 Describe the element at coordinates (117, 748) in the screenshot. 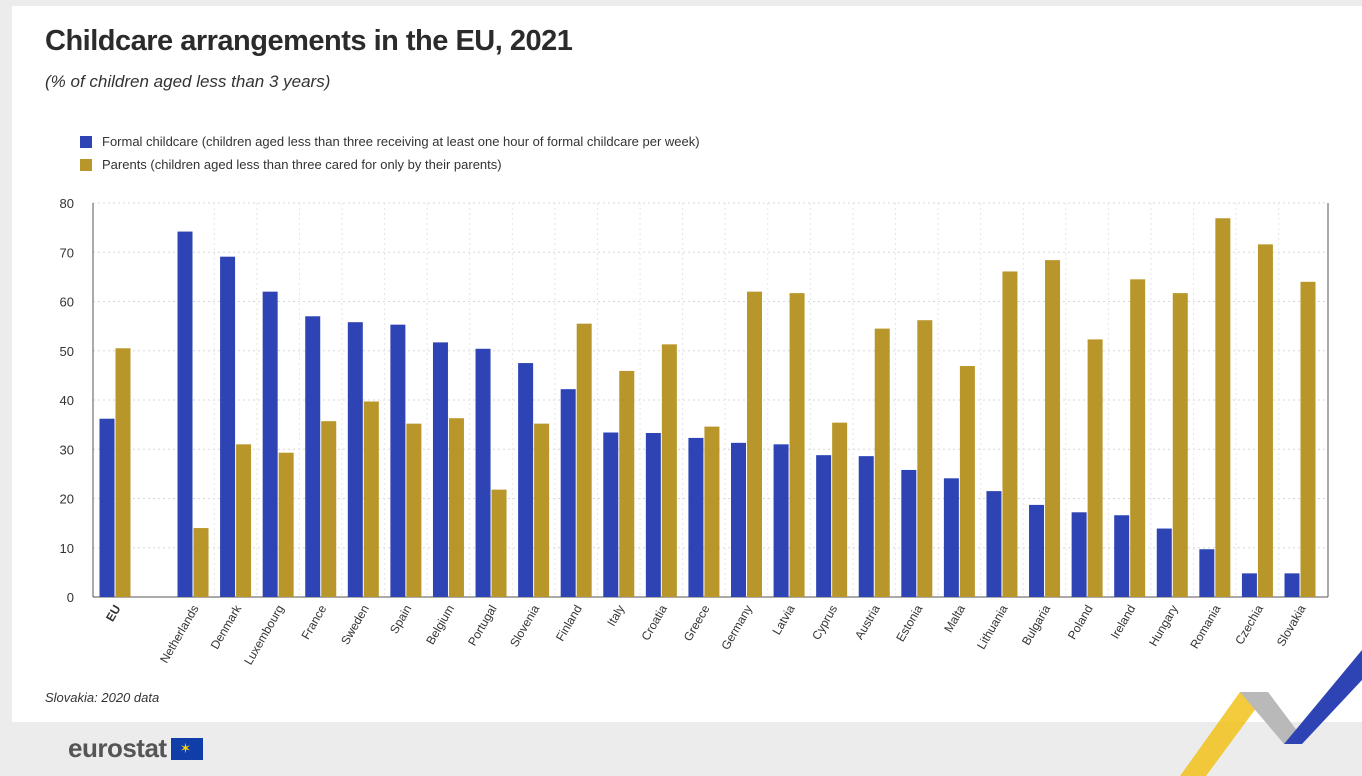

I see `logo-text: eurostat` at that location.